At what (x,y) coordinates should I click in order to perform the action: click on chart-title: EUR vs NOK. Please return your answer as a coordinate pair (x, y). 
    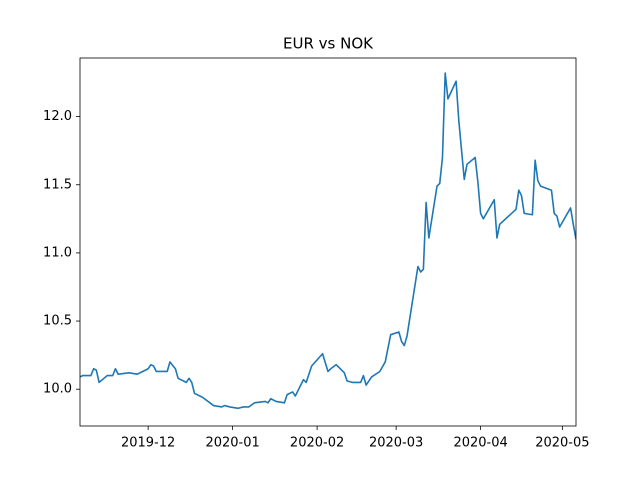
    Looking at the image, I should click on (328, 44).